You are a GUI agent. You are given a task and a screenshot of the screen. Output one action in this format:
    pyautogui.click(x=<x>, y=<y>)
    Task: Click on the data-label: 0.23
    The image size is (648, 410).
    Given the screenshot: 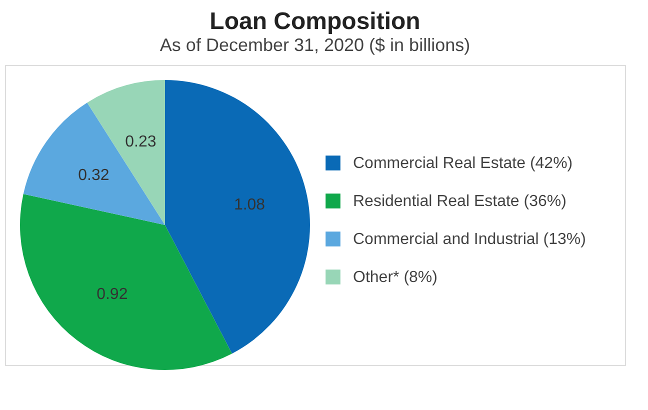 What is the action you would take?
    pyautogui.click(x=140, y=141)
    